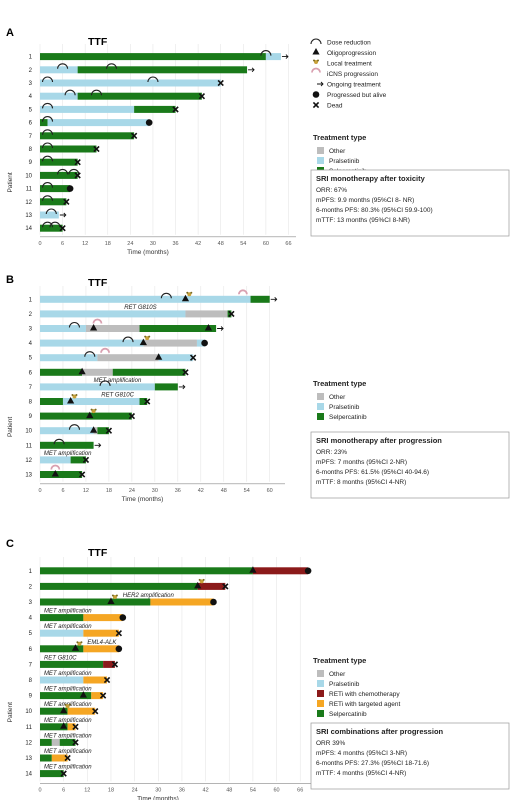 This screenshot has width=513, height=800. Describe the element at coordinates (247, 491) in the screenshot. I see `x-tick-label: 54` at that location.